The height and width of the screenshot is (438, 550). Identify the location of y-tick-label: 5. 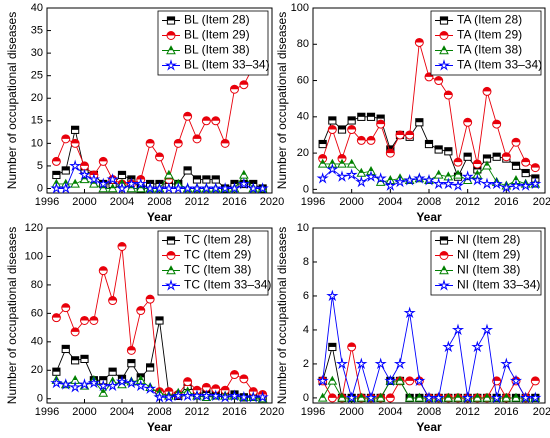
(40, 166).